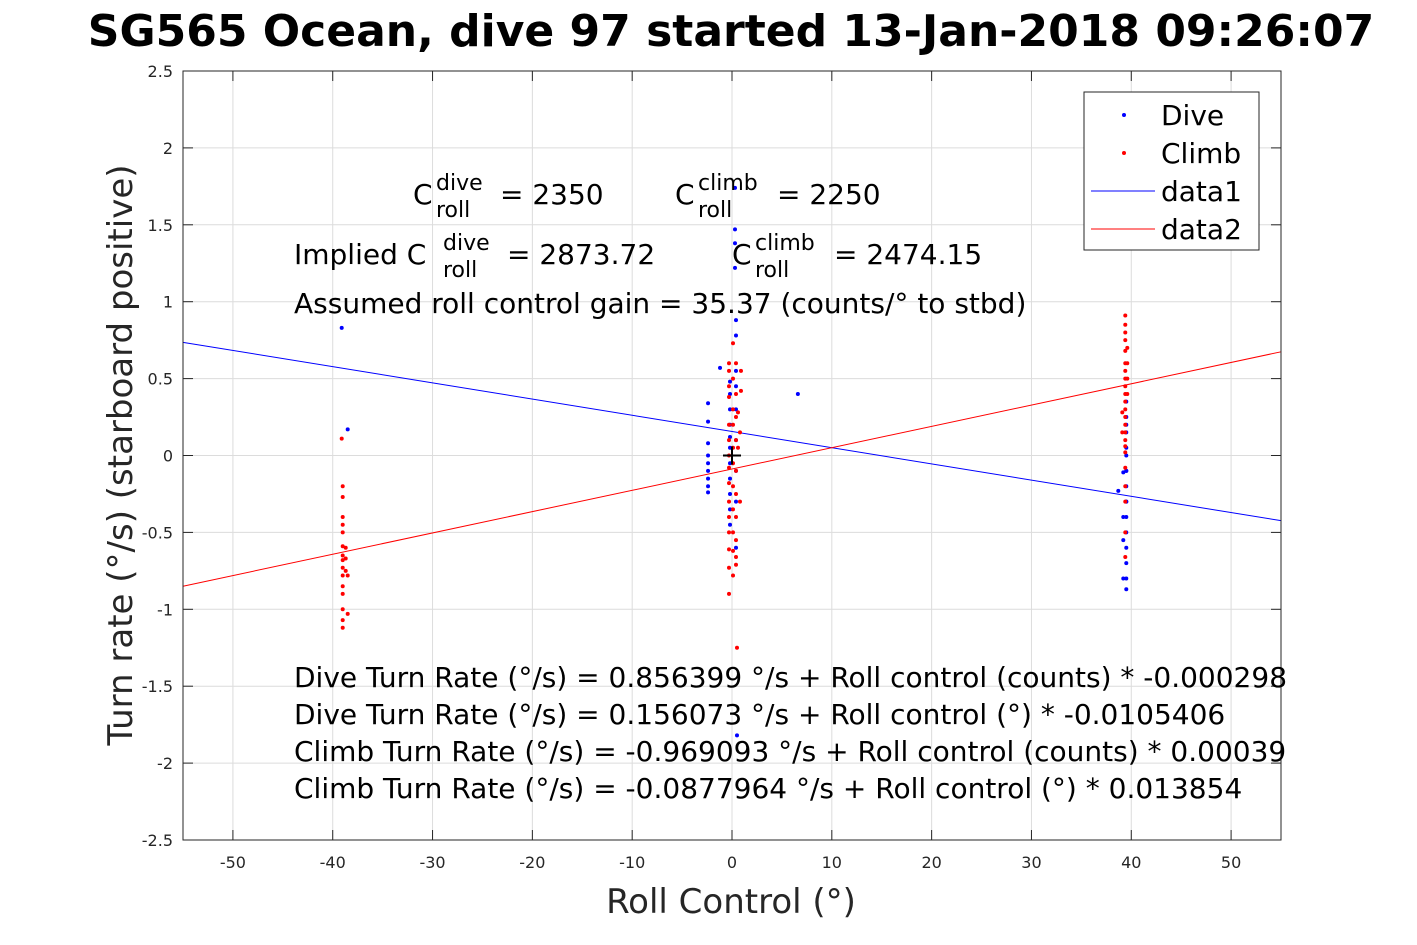 The width and height of the screenshot is (1417, 945). Describe the element at coordinates (1031, 862) in the screenshot. I see `x-tick-label: 30` at that location.